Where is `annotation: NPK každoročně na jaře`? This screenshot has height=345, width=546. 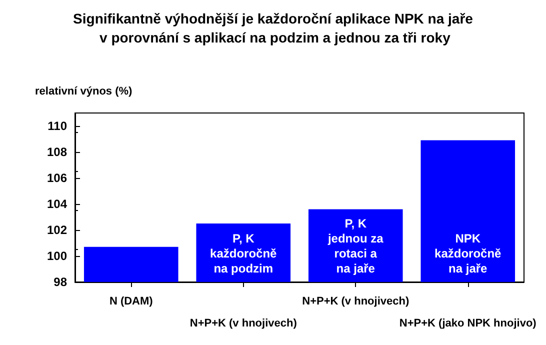
annotation: NPK každoročně na jaře is located at coordinates (468, 254).